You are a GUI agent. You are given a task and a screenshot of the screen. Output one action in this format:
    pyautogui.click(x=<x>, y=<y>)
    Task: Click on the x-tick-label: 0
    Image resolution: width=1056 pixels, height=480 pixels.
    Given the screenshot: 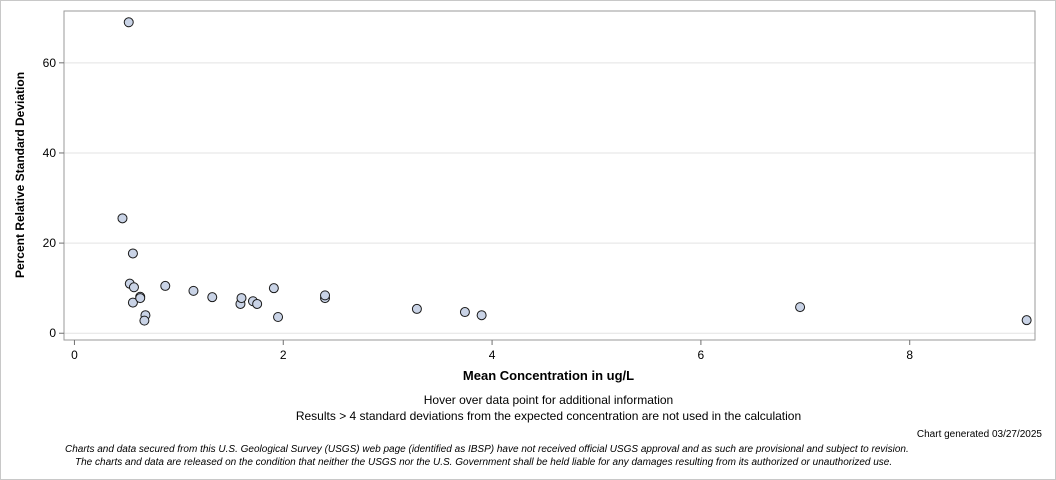 What is the action you would take?
    pyautogui.click(x=74, y=355)
    